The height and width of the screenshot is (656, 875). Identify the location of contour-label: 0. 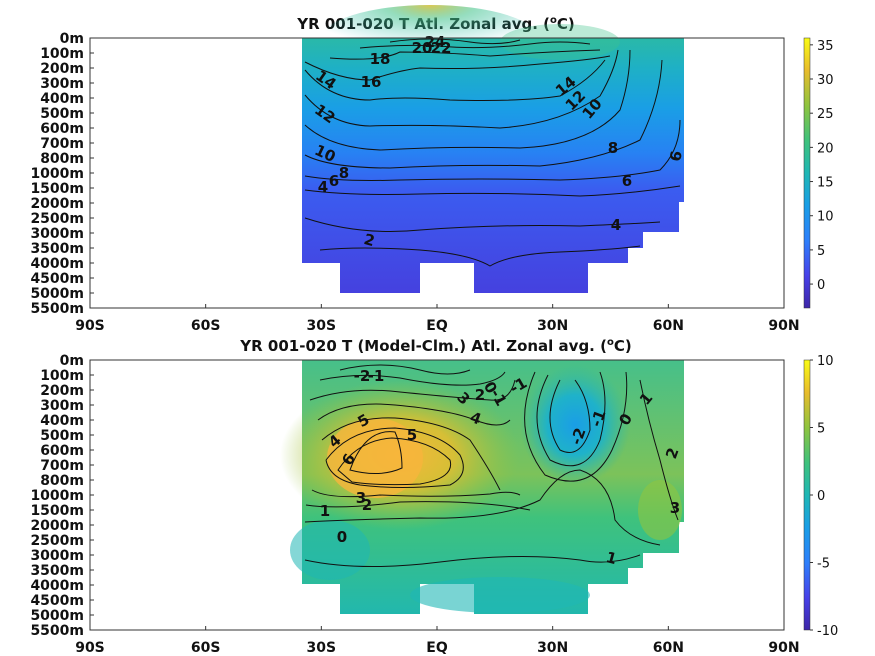
(342, 537).